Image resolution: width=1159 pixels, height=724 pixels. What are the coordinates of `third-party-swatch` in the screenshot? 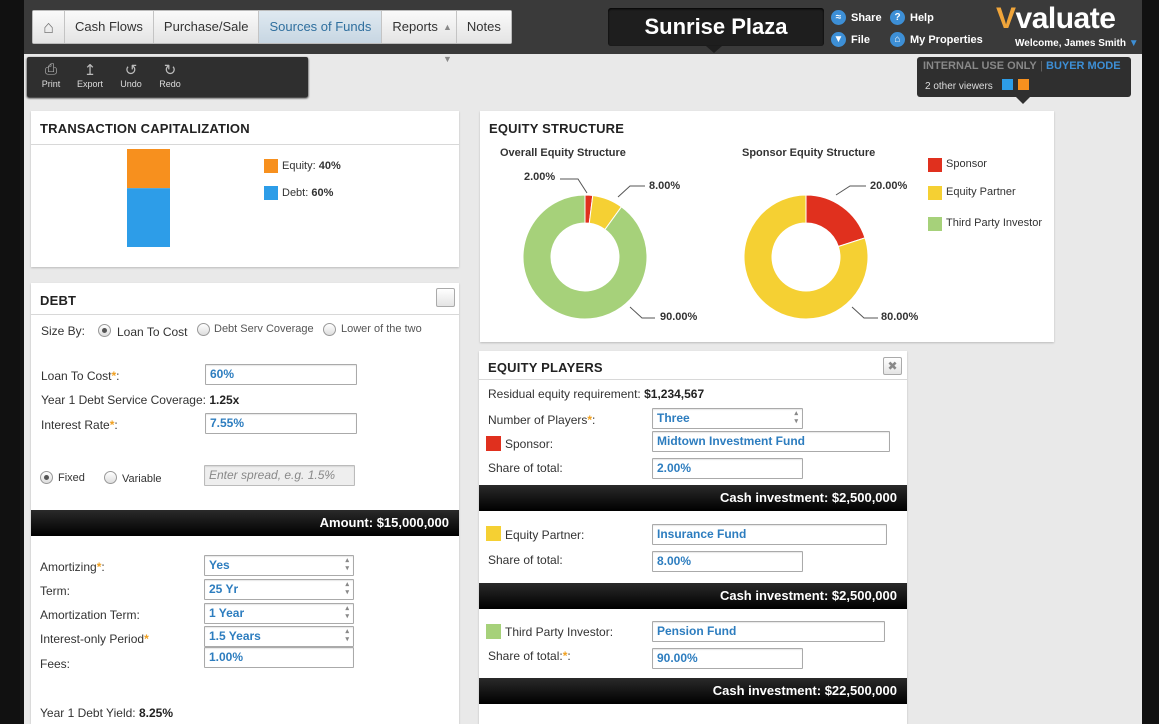 It's located at (493, 631).